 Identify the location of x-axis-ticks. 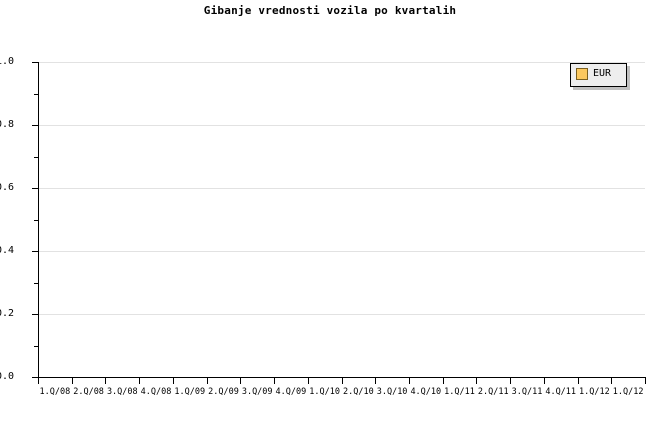
(342, 382).